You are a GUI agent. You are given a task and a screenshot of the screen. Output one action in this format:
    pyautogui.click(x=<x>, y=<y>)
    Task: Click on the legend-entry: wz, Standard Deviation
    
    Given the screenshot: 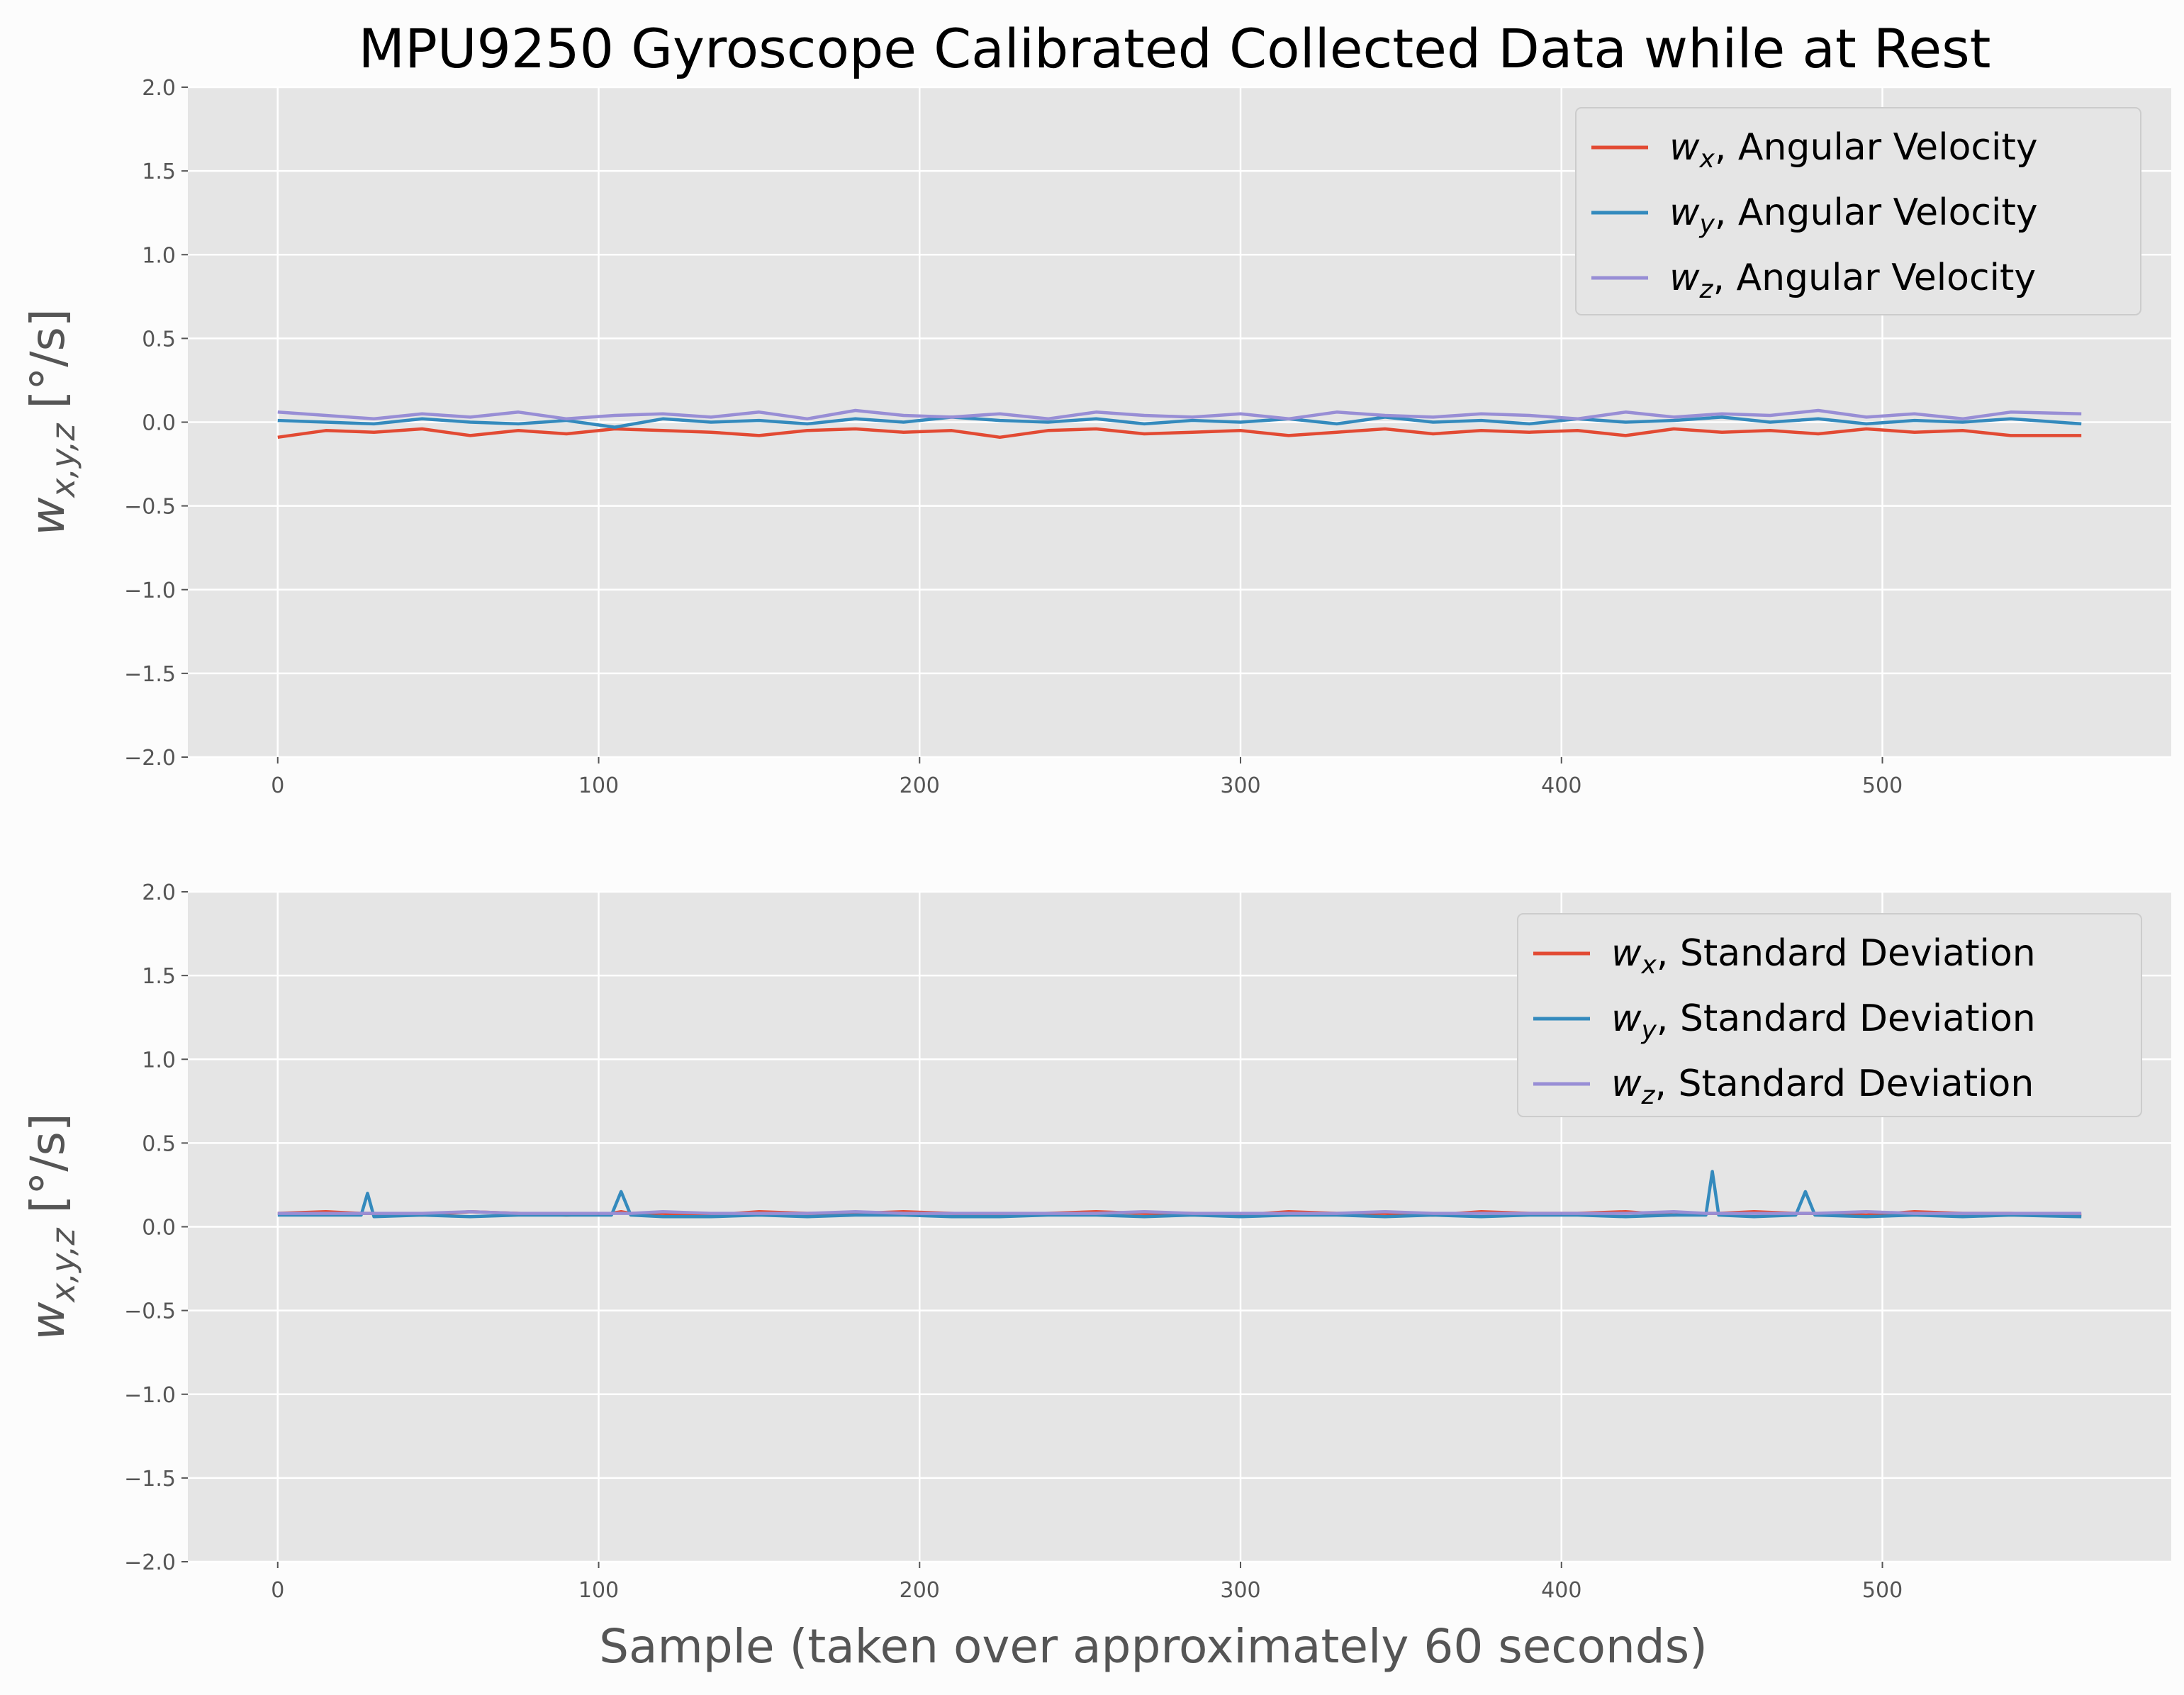 What is the action you would take?
    pyautogui.click(x=1822, y=1086)
    